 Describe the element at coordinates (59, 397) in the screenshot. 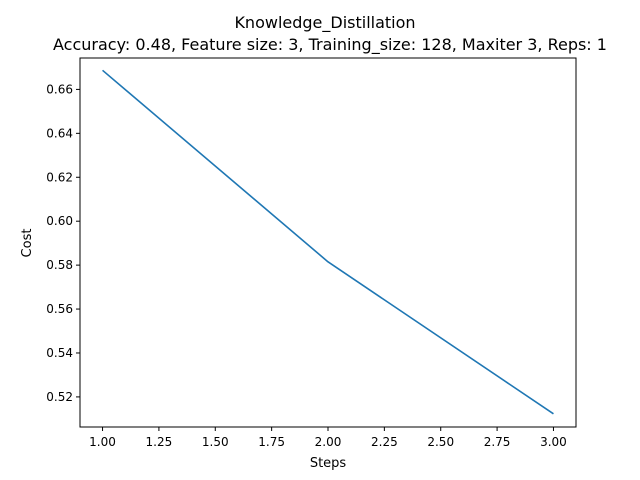

I see `y-tick-label: 0.52` at that location.